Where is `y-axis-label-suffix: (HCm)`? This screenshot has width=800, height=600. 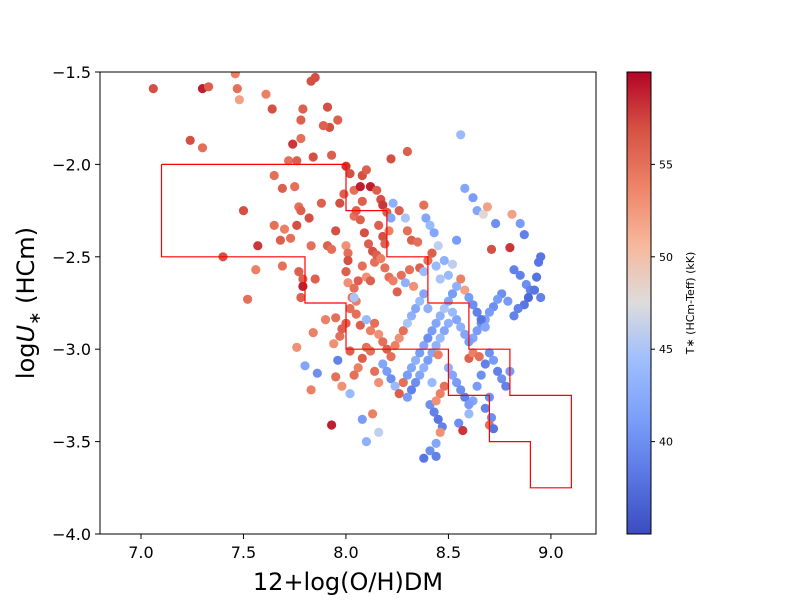
y-axis-label-suffix: (HCm) is located at coordinates (26, 269).